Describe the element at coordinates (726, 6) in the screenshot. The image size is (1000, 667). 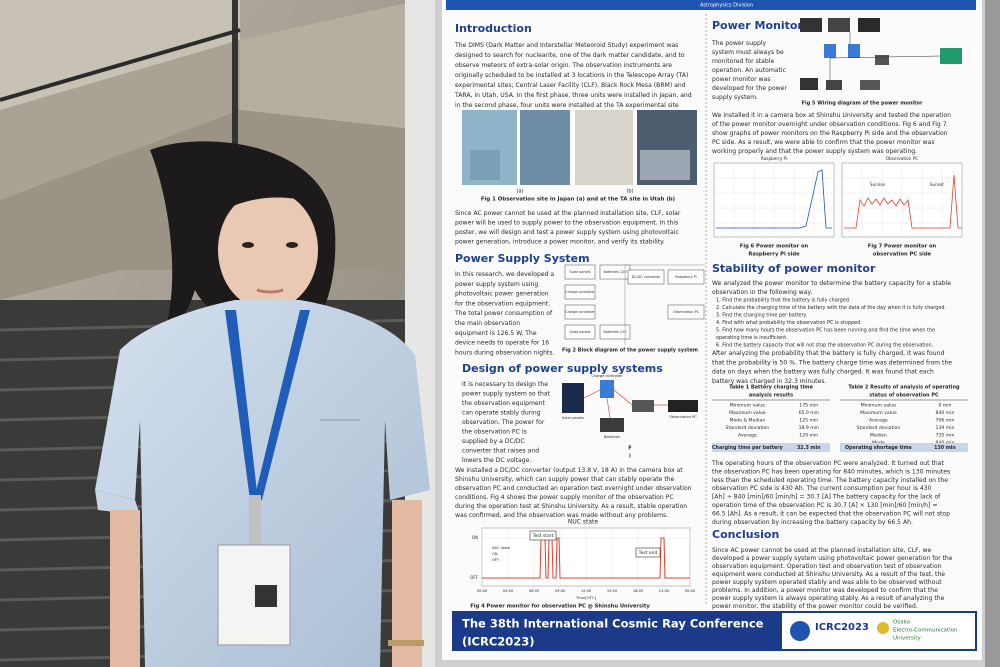
I see `header-text: Astrophysics Division` at that location.